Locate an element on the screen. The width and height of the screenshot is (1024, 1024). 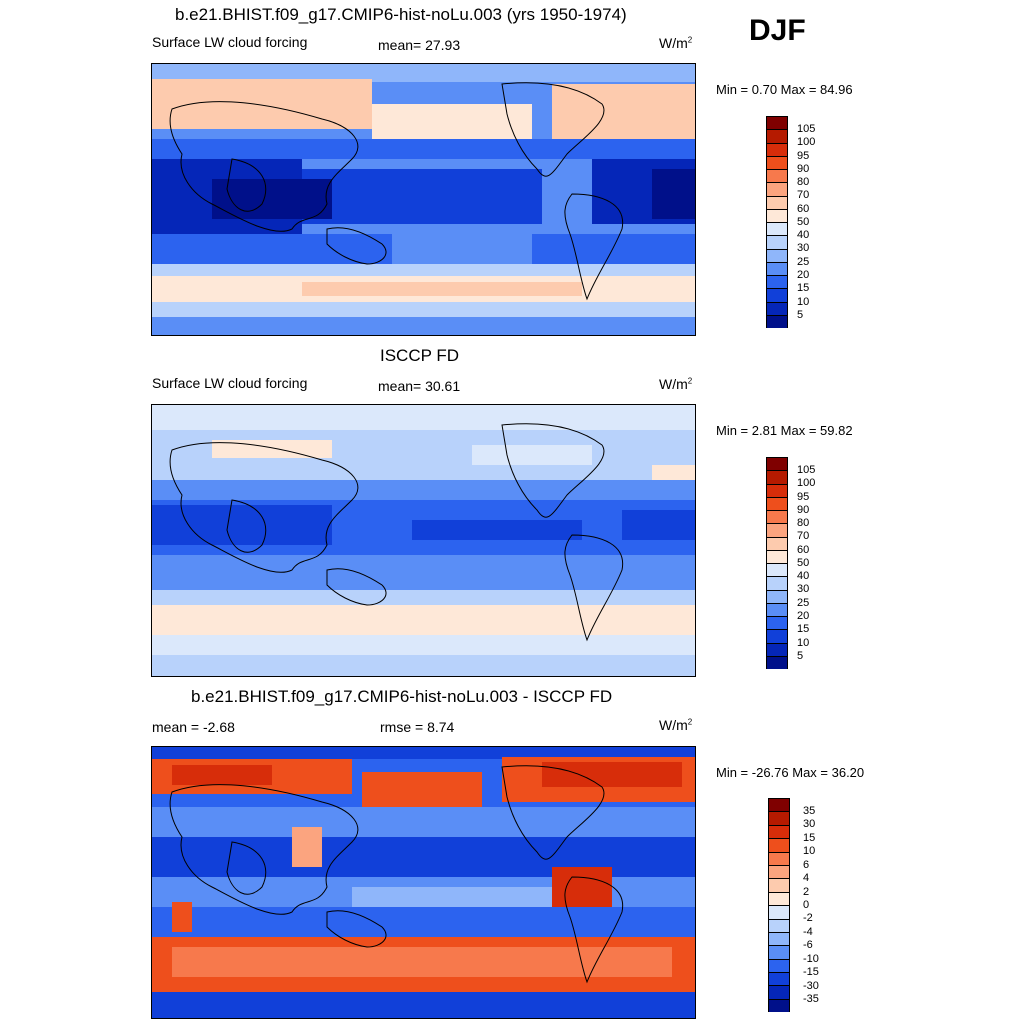
panel-3-minmax: Min = -26.76 Max = 36.20 is located at coordinates (790, 772).